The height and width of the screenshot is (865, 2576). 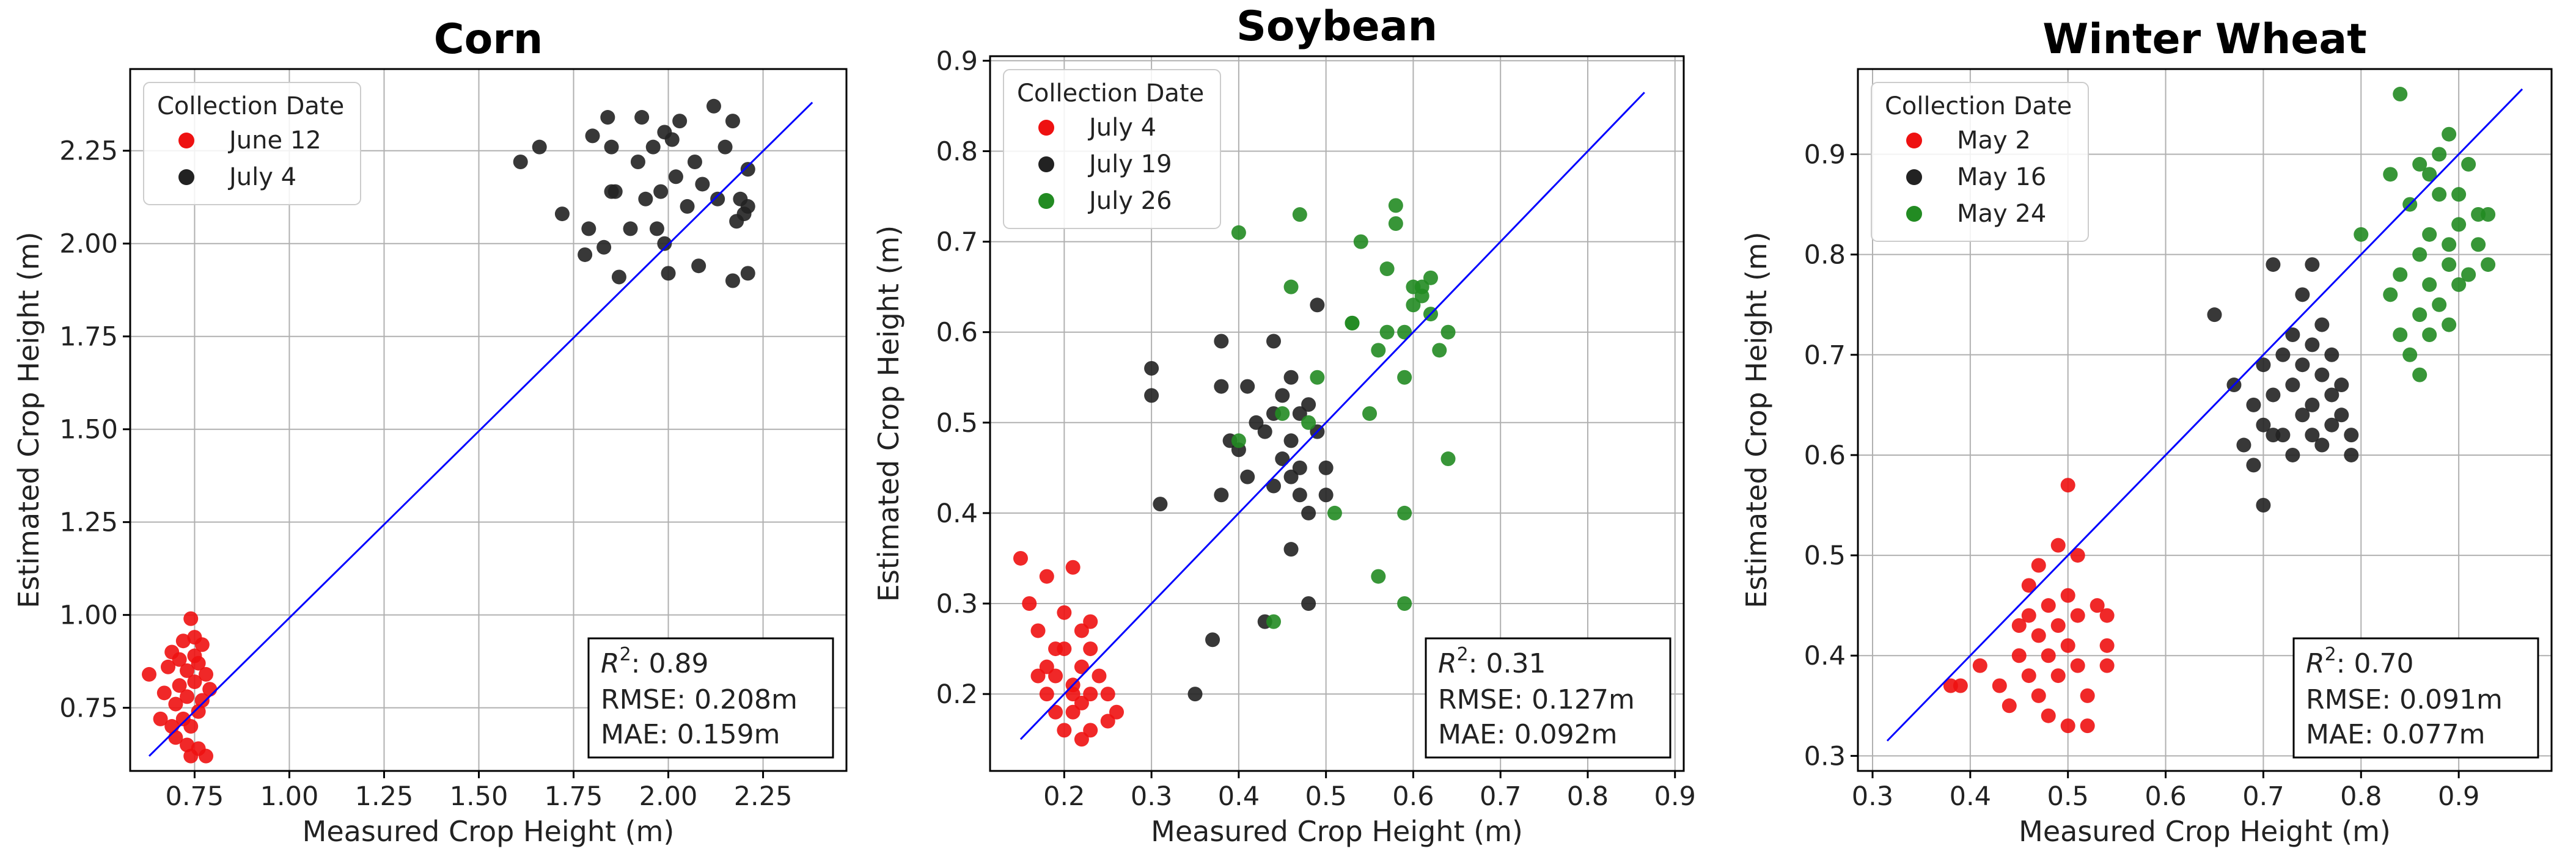 What do you see at coordinates (2001, 214) in the screenshot?
I see `legend-label: May 24` at bounding box center [2001, 214].